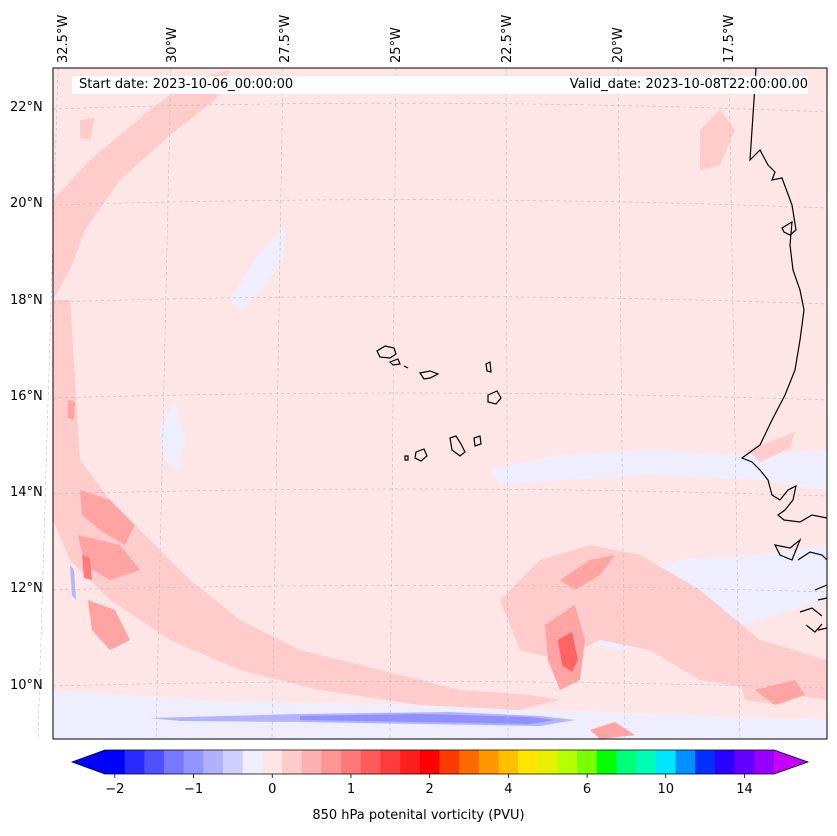  Describe the element at coordinates (312, 85) in the screenshot. I see `start-date-label: Start date: 2023-10-06_00:00:00` at that location.